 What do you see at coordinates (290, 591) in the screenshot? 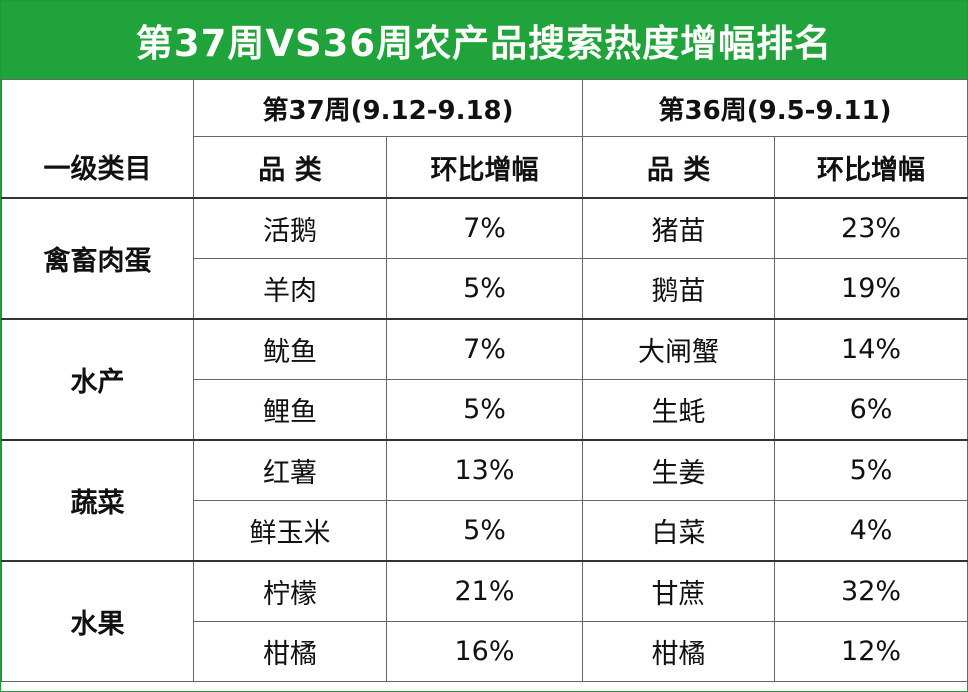
I see `item-w37: 柠檬` at bounding box center [290, 591].